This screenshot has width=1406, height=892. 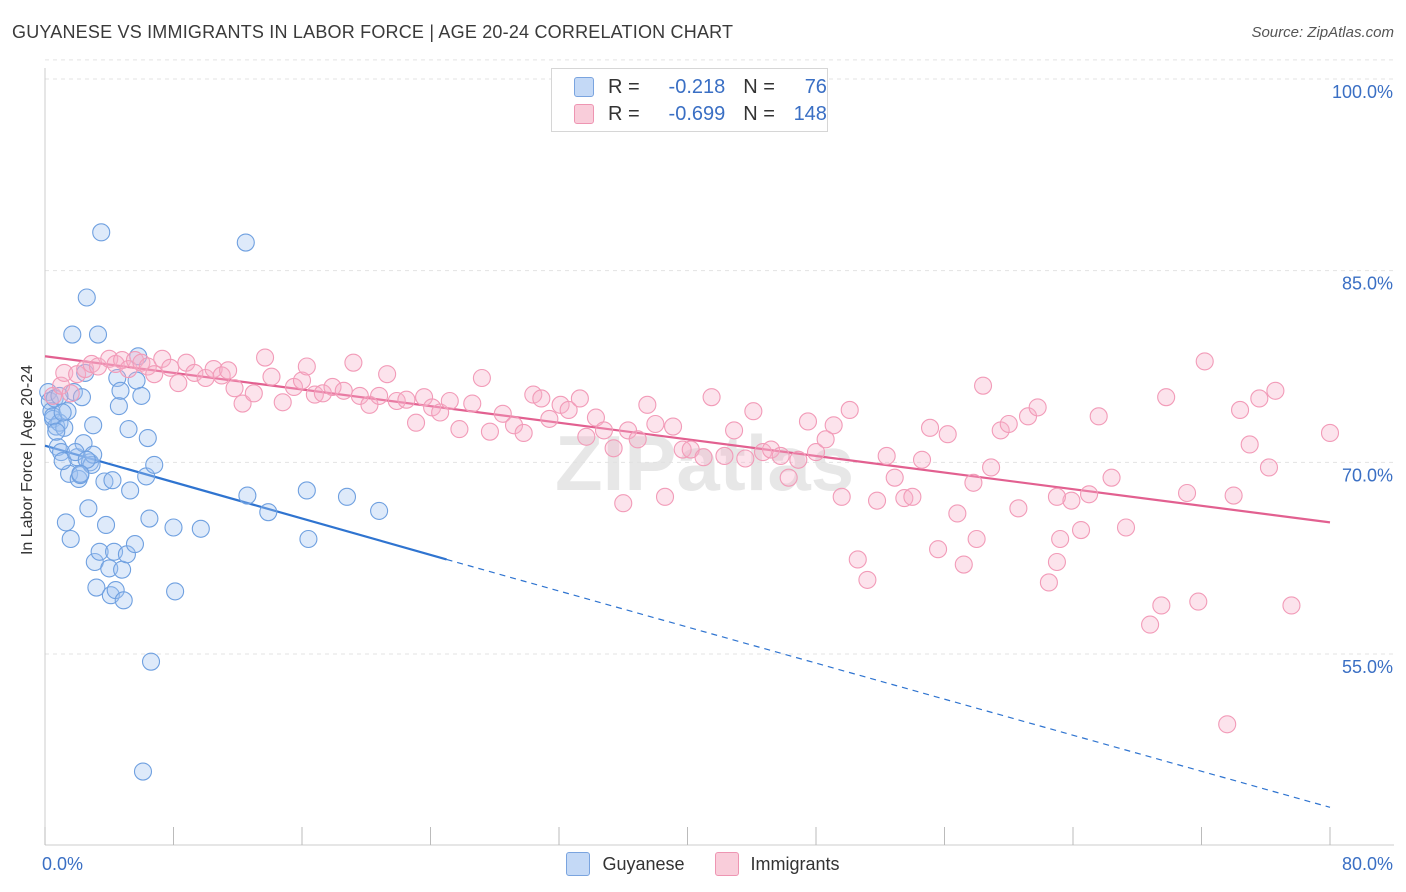 What do you see at coordinates (1367, 284) in the screenshot?
I see `y-tick-label: 85.0%` at bounding box center [1367, 284].